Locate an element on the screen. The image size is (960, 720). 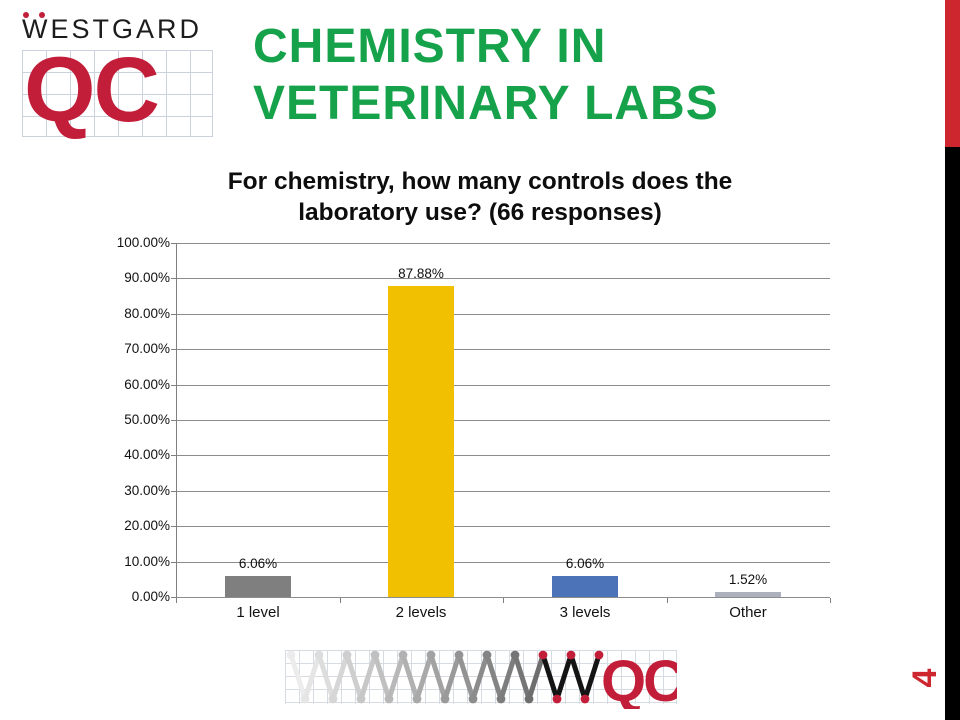
y-tick-label: 60.00% is located at coordinates (147, 384).